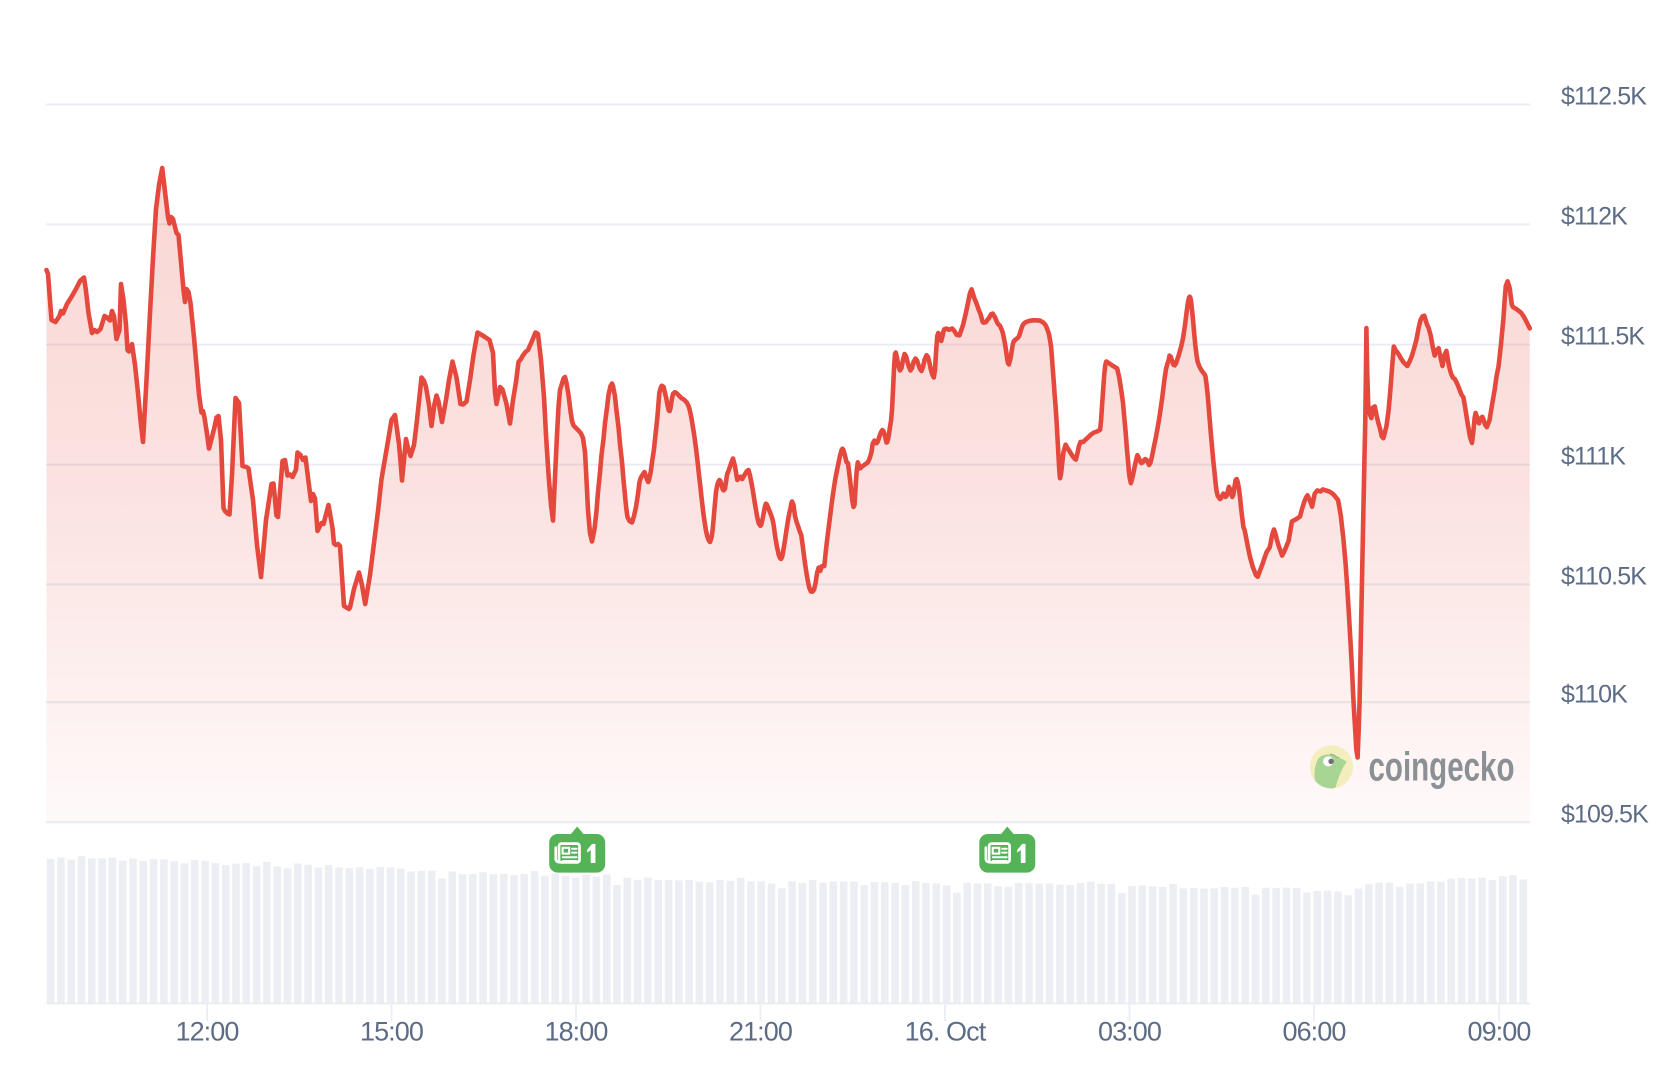 This screenshot has width=1674, height=1074. What do you see at coordinates (1605, 814) in the screenshot?
I see `svg-text: $109.5K` at bounding box center [1605, 814].